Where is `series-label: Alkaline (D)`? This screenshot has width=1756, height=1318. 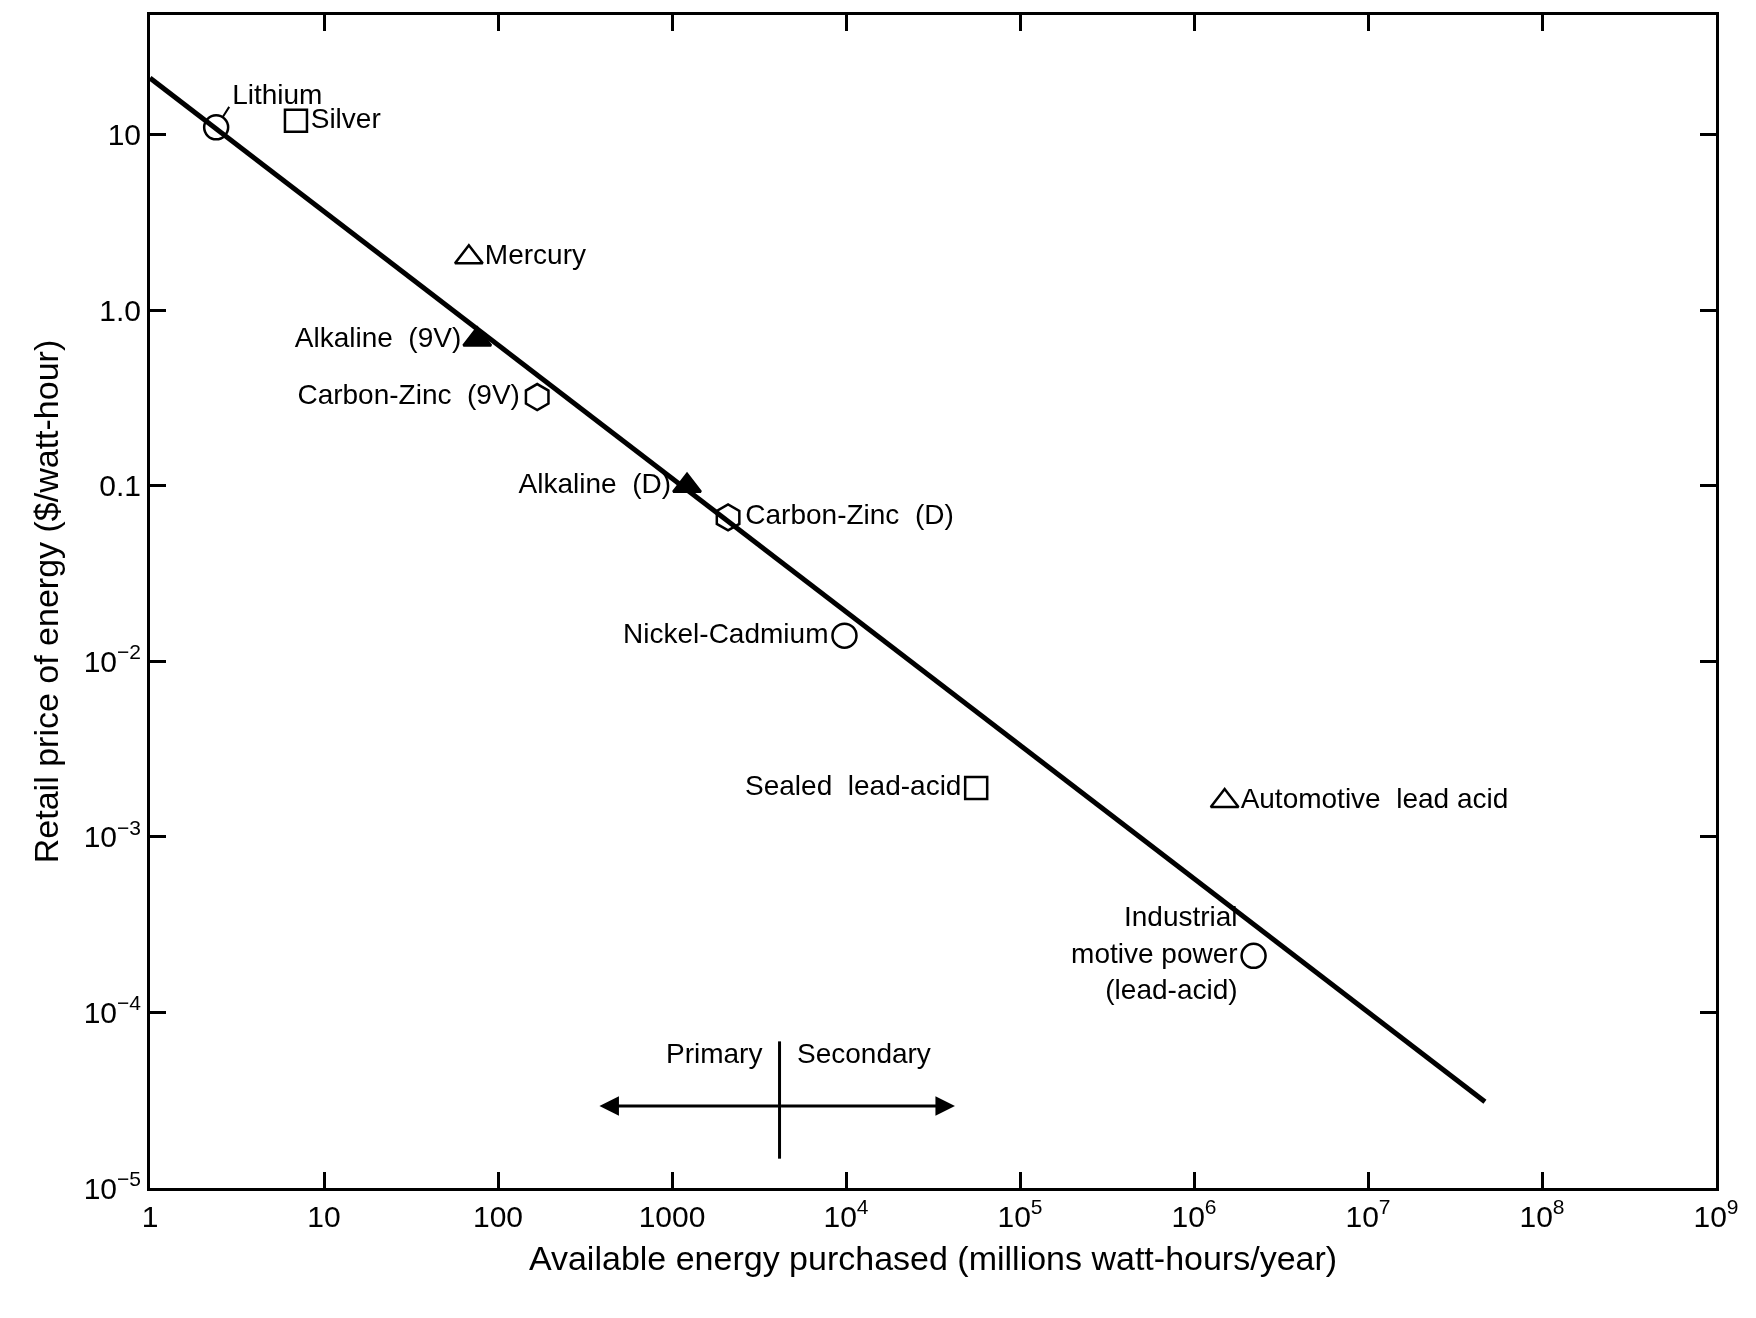
series-label: Alkaline (D) is located at coordinates (595, 483).